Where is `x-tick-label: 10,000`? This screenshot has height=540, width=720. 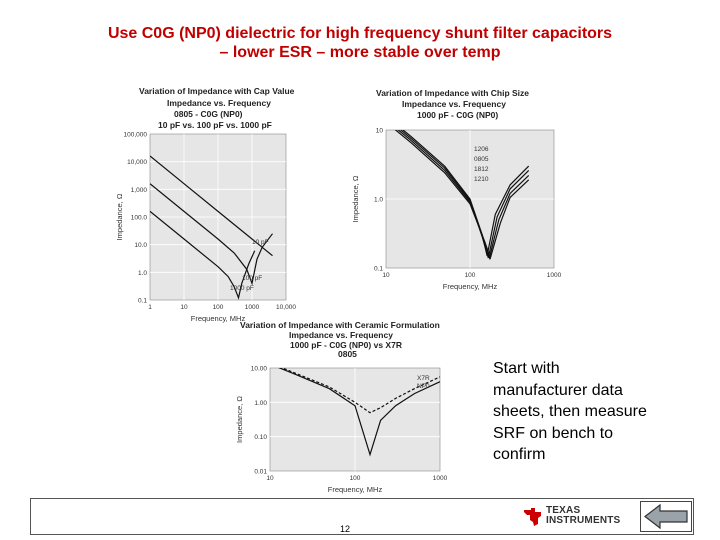 x-tick-label: 10,000 is located at coordinates (286, 307).